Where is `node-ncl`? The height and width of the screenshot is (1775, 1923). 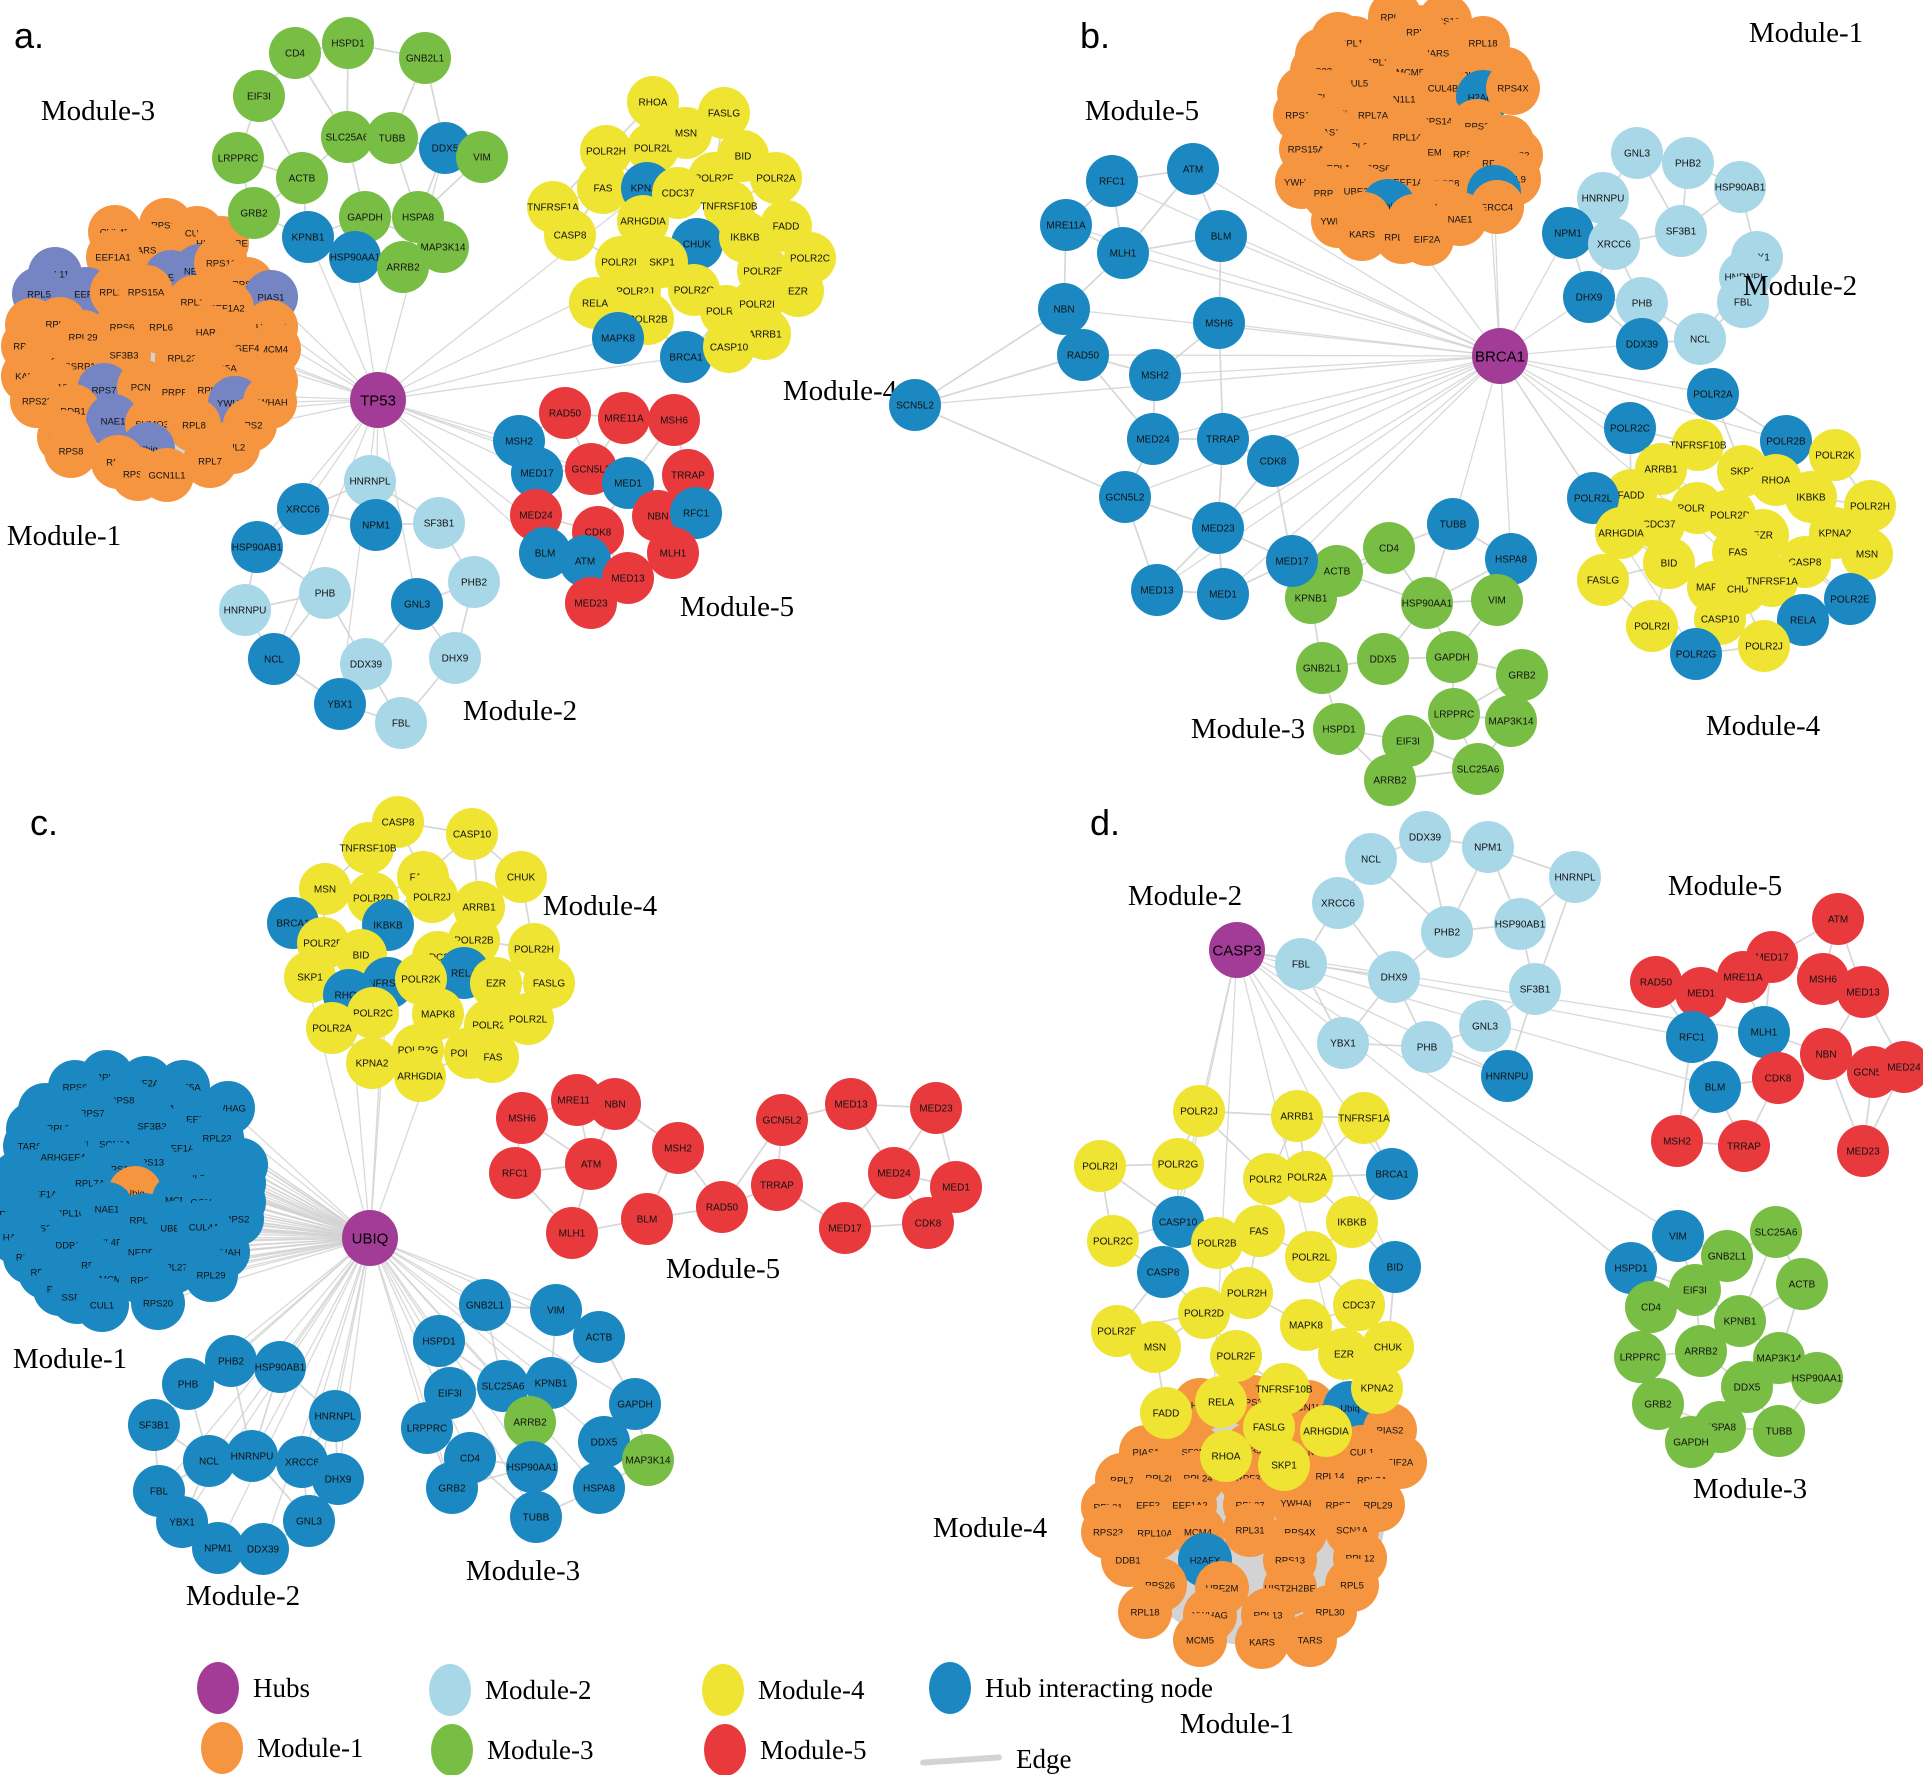
node-ncl is located at coordinates (1371, 859).